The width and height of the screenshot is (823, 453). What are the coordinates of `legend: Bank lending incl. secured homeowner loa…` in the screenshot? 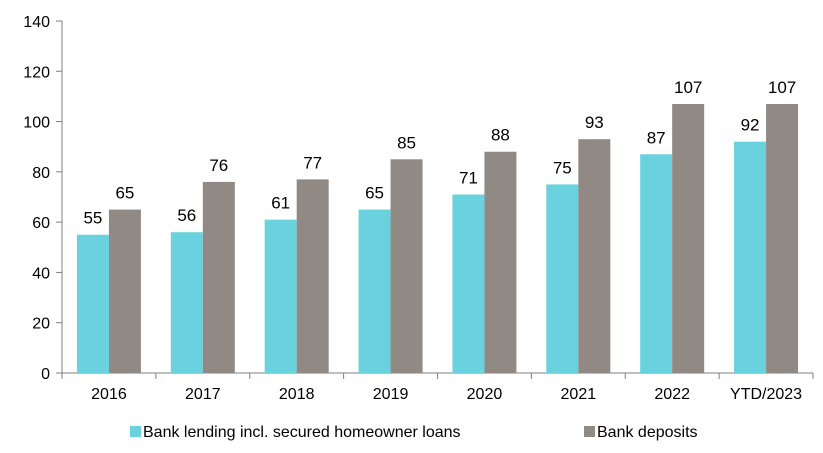 It's located at (414, 432).